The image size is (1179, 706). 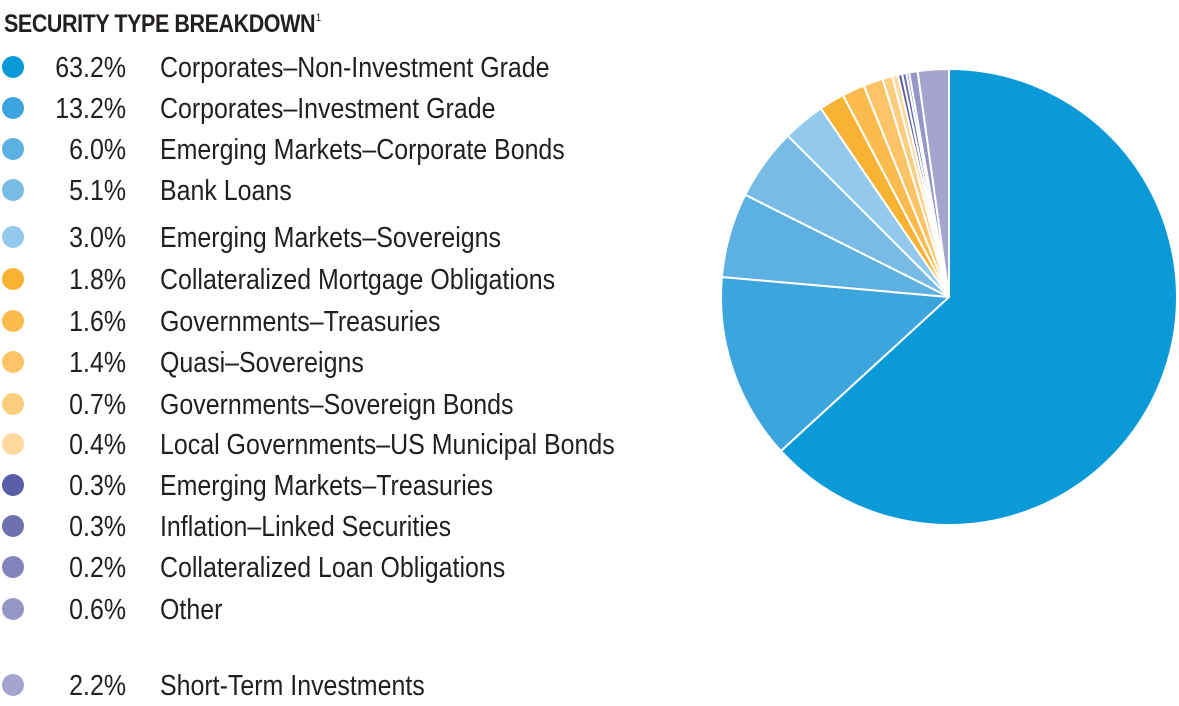 I want to click on legend-value: 1.6%, so click(x=97, y=322).